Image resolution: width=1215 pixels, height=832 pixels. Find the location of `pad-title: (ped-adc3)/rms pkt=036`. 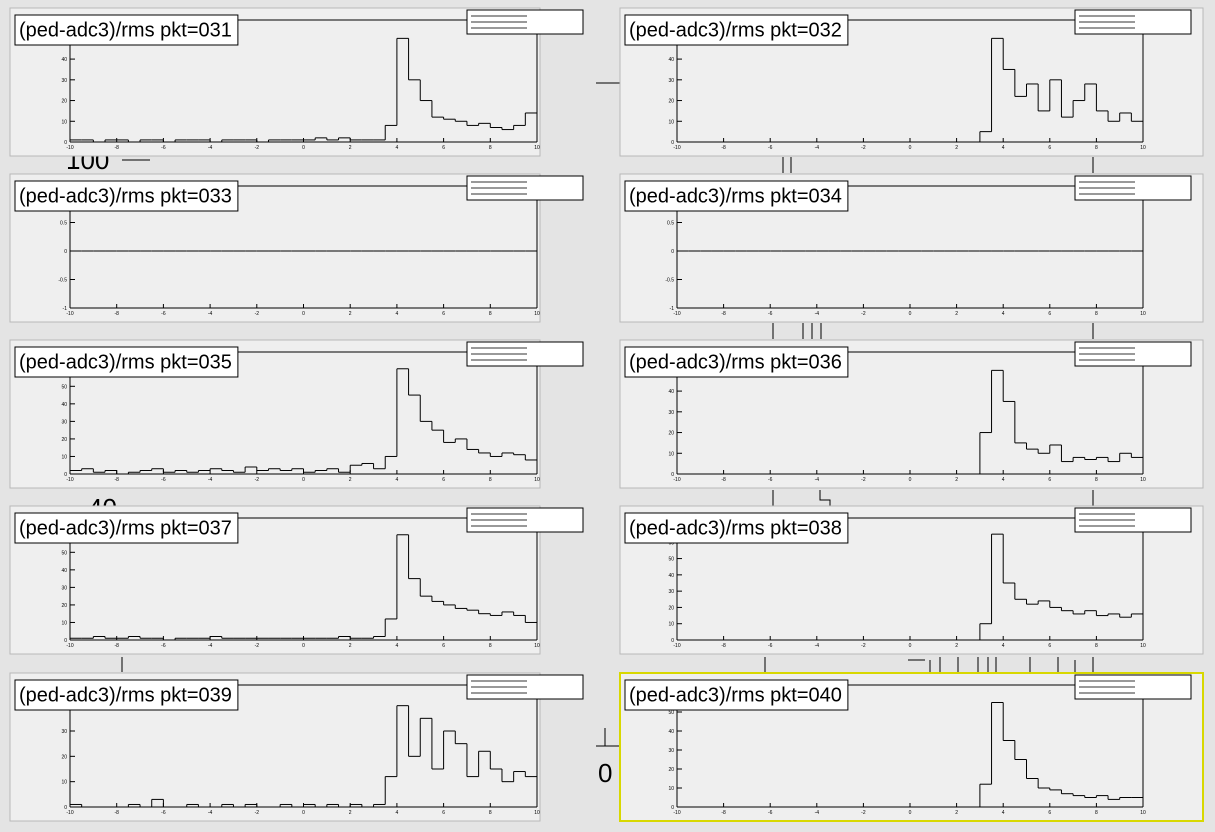

pad-title: (ped-adc3)/rms pkt=036 is located at coordinates (735, 362).